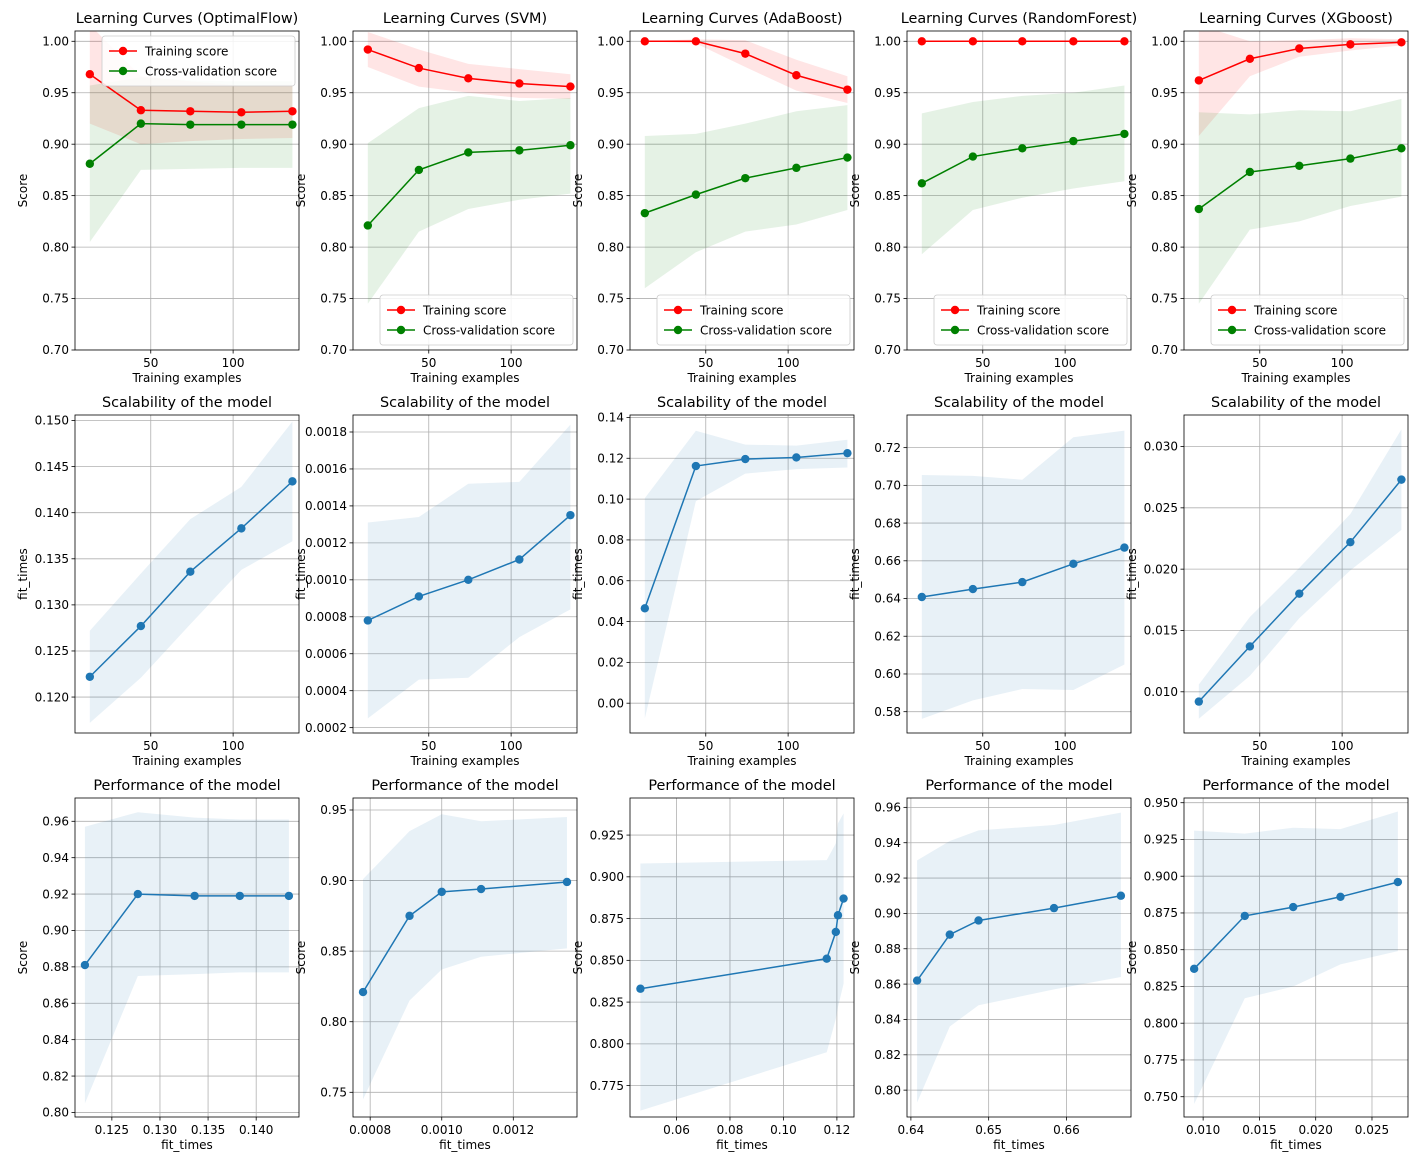 This screenshot has width=1425, height=1167. What do you see at coordinates (741, 310) in the screenshot?
I see `legend-label: Training score` at bounding box center [741, 310].